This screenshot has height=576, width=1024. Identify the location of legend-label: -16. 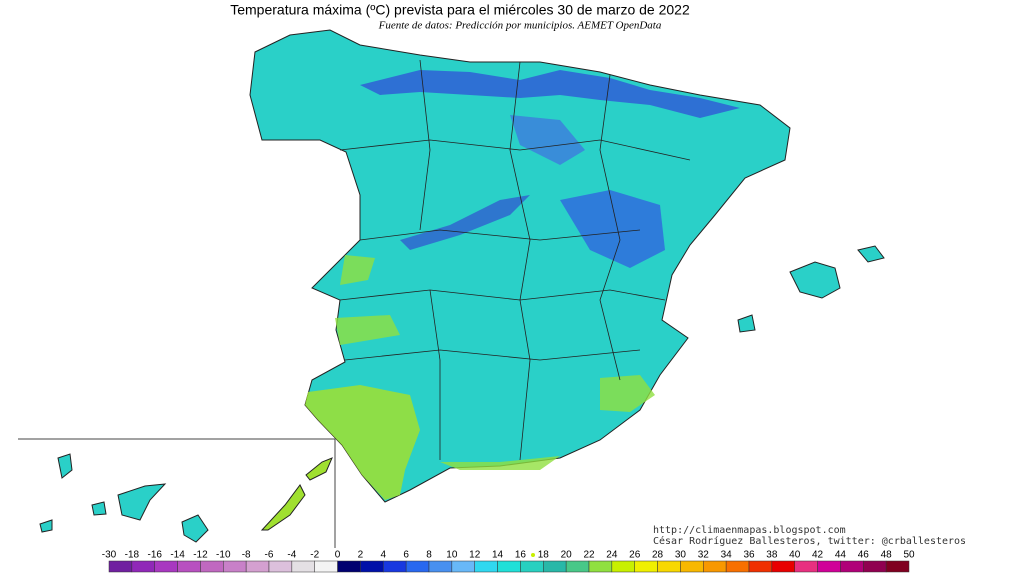
(154, 555).